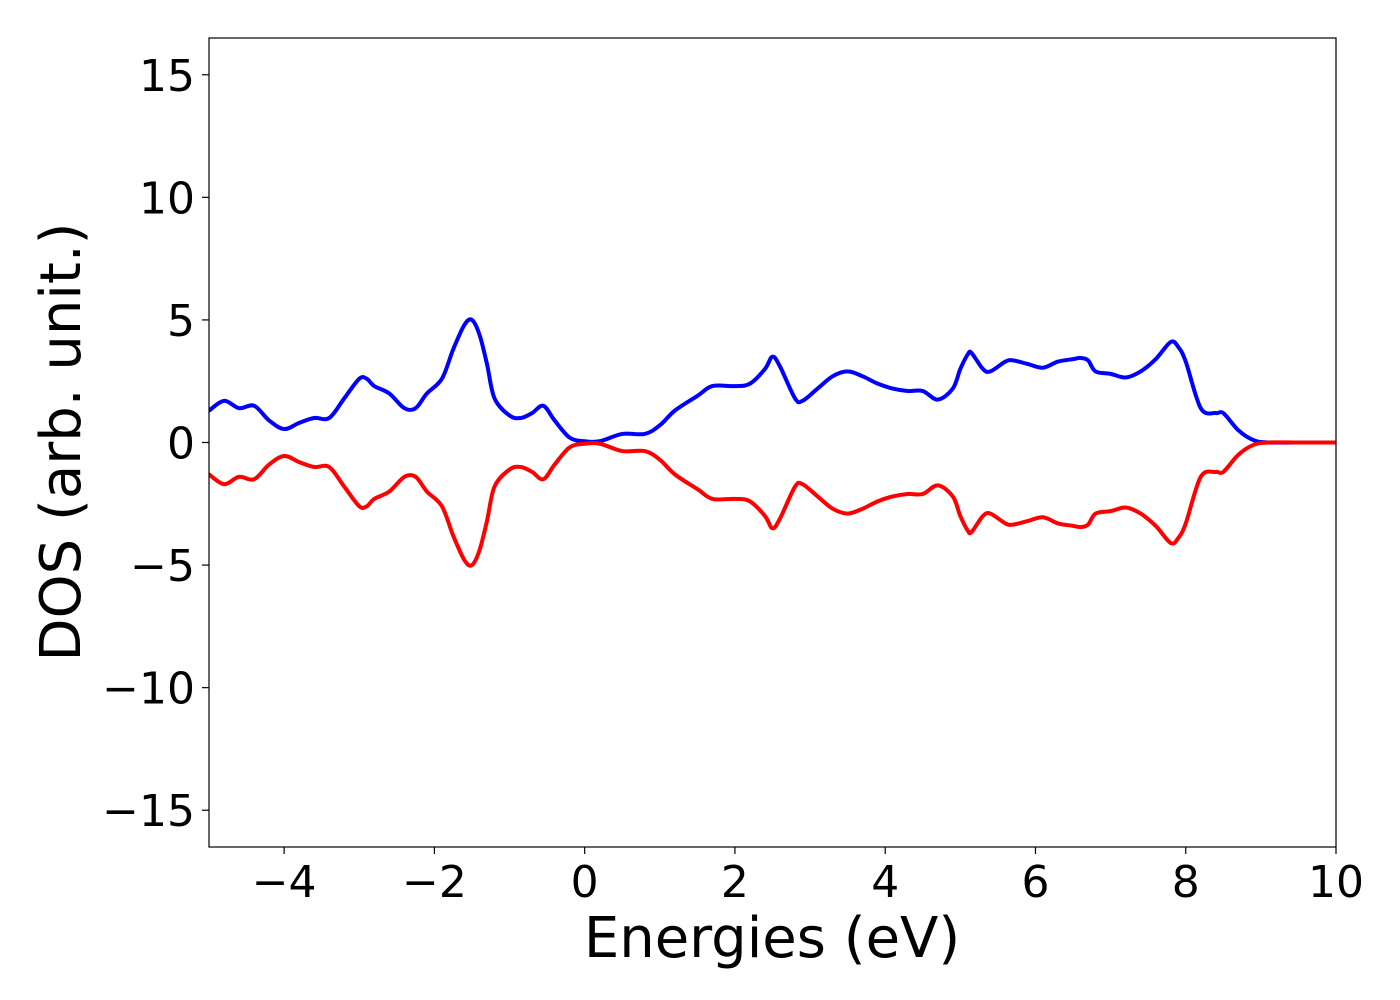 The height and width of the screenshot is (1000, 1400). What do you see at coordinates (585, 882) in the screenshot?
I see `x-tick-label: 0` at bounding box center [585, 882].